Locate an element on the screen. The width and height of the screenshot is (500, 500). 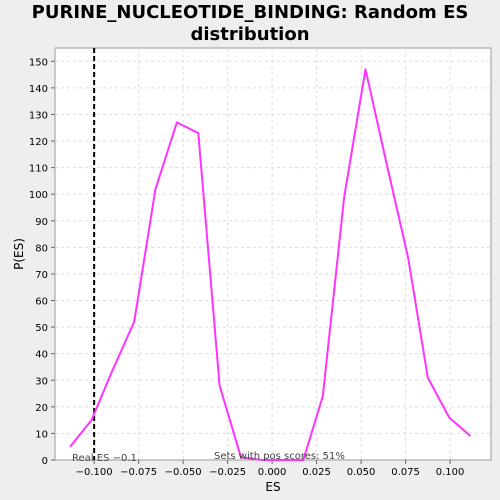
x-tick-label: −0.075 is located at coordinates (138, 472).